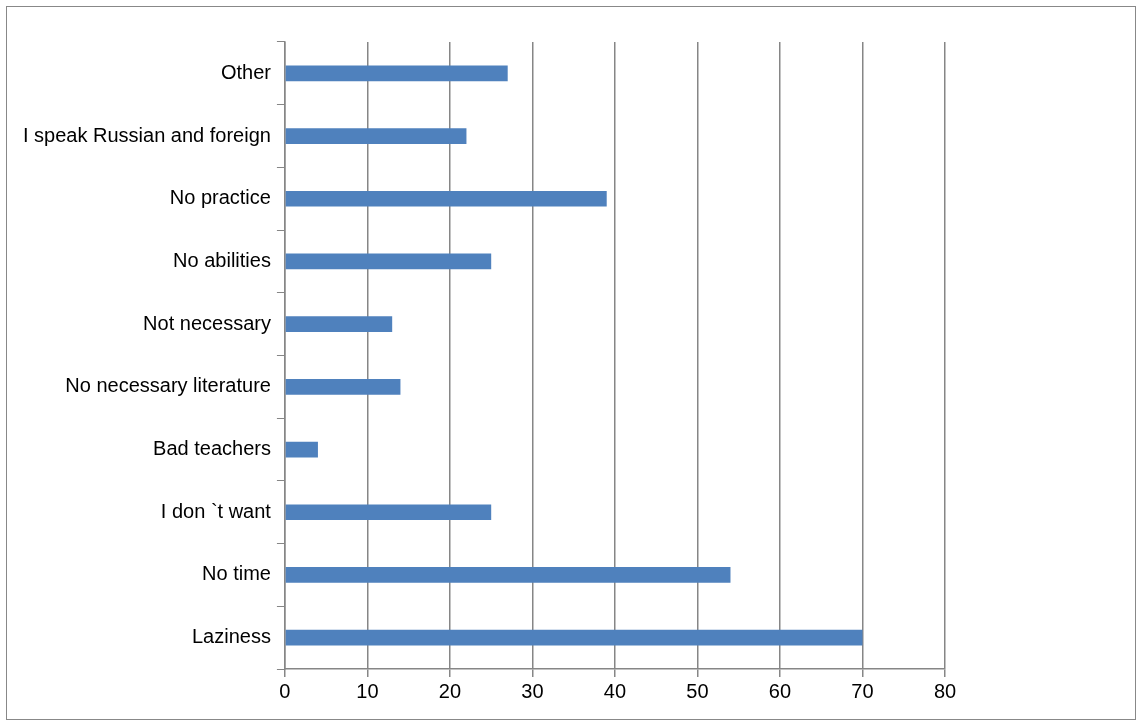 The height and width of the screenshot is (728, 1144). Describe the element at coordinates (212, 448) in the screenshot. I see `y-tick-label: Bad teachers` at that location.